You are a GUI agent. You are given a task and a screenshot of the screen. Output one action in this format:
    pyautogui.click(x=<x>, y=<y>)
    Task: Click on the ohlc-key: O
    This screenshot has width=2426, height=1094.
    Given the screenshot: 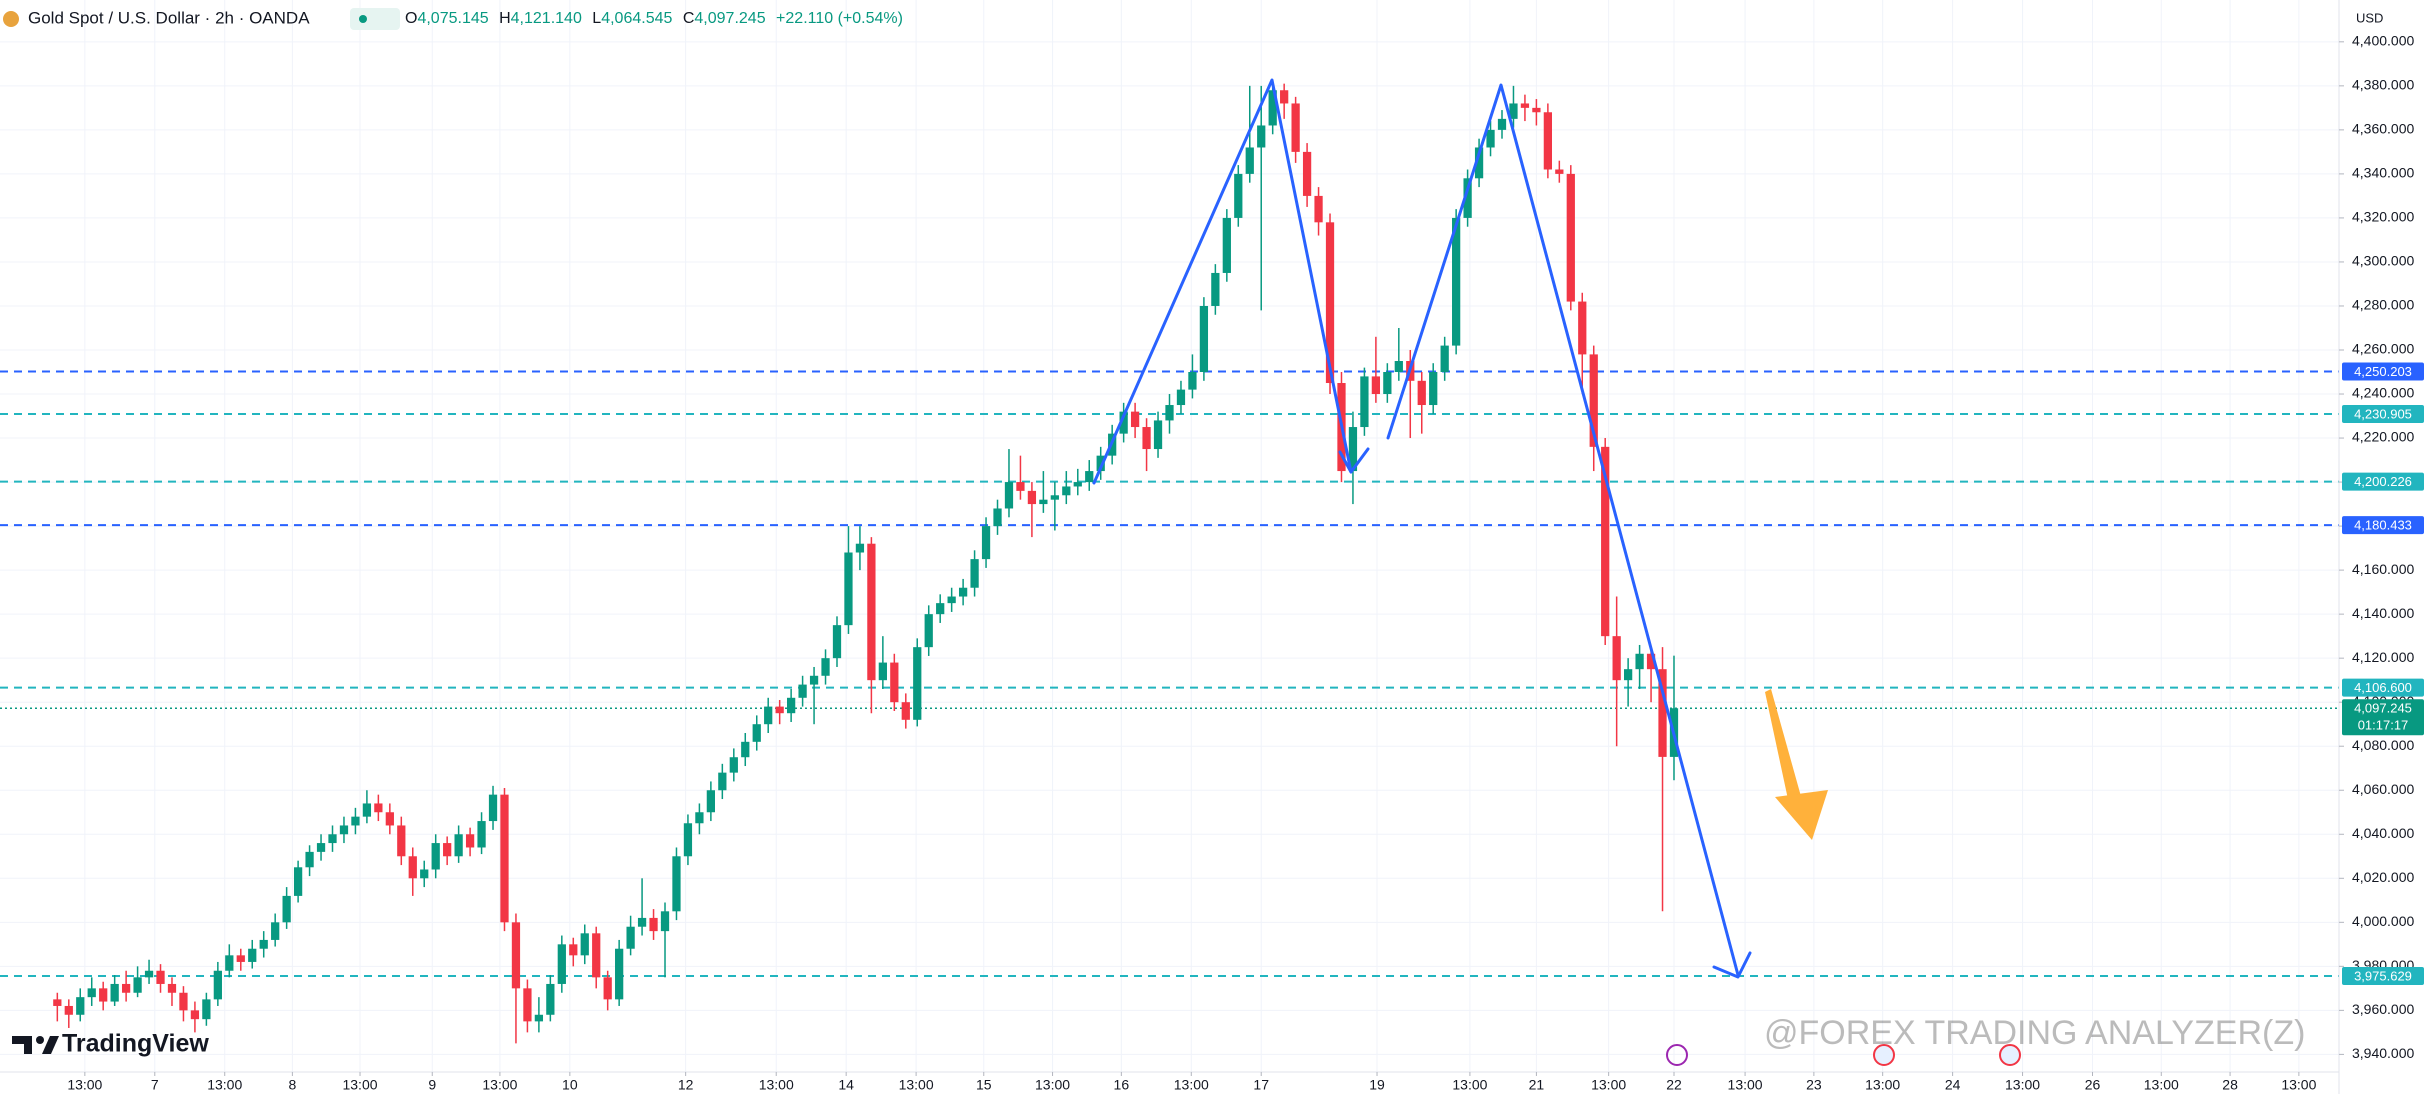 What is the action you would take?
    pyautogui.click(x=411, y=18)
    